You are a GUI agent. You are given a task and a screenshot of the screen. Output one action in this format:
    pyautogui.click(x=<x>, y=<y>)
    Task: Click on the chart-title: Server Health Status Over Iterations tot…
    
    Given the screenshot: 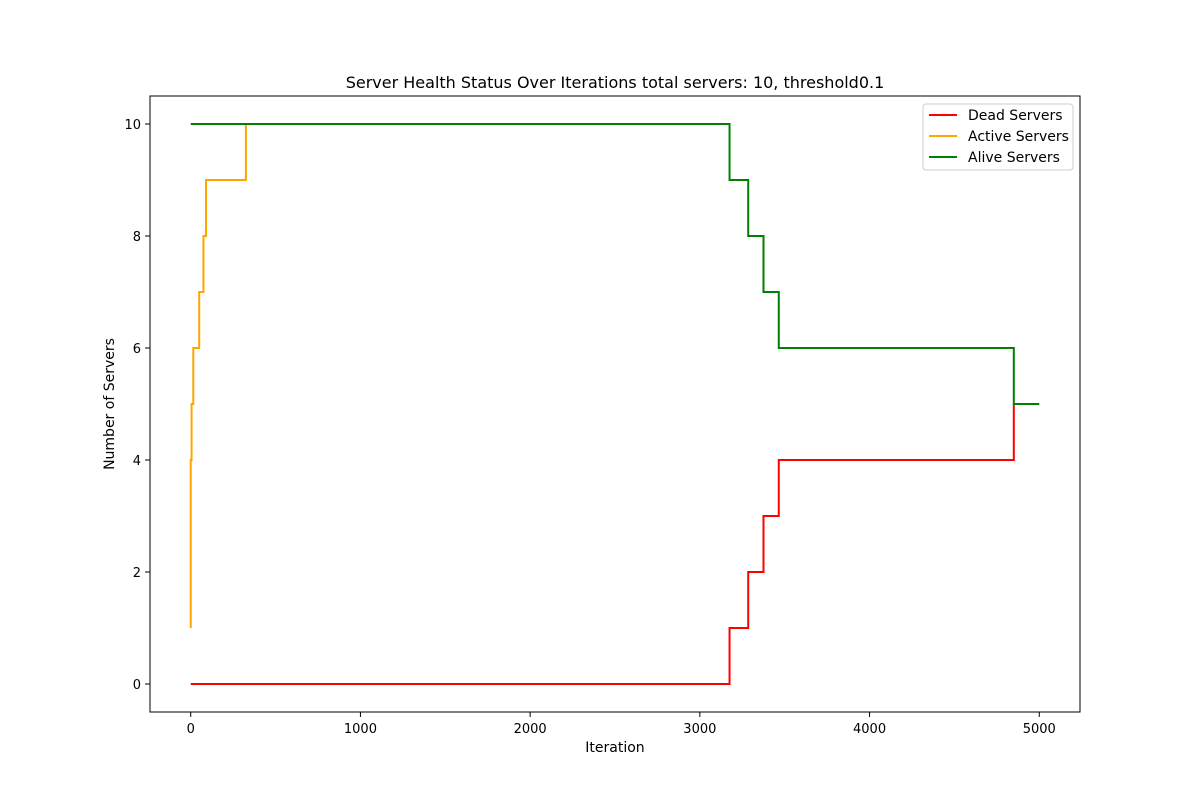 What is the action you would take?
    pyautogui.click(x=615, y=82)
    